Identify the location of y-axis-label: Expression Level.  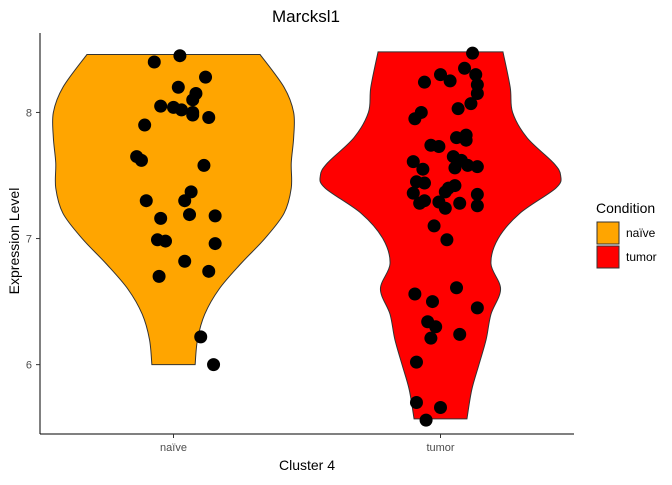
(14, 241).